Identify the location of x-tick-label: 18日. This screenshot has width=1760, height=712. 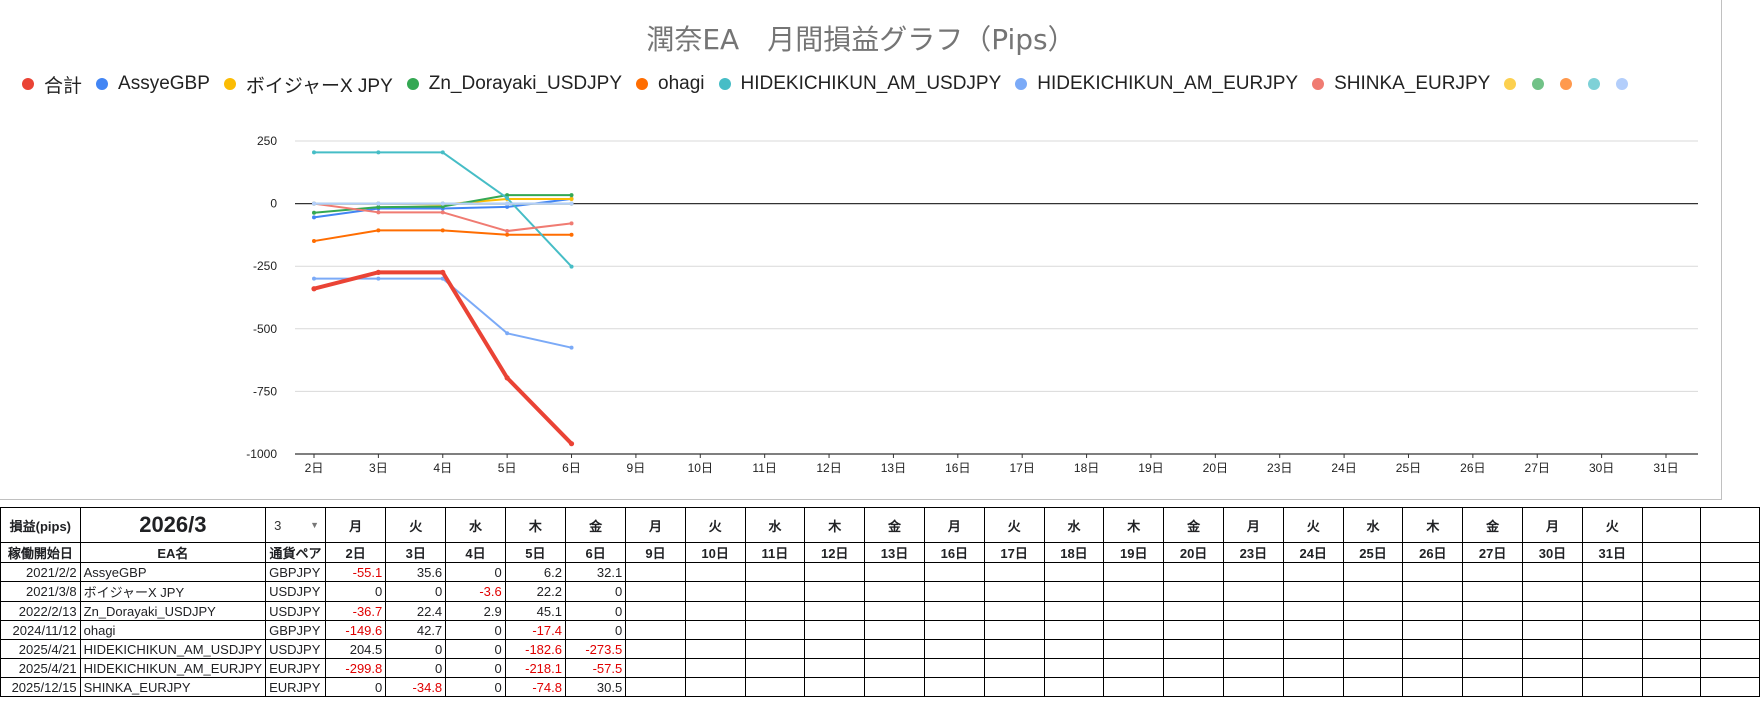
(1086, 468).